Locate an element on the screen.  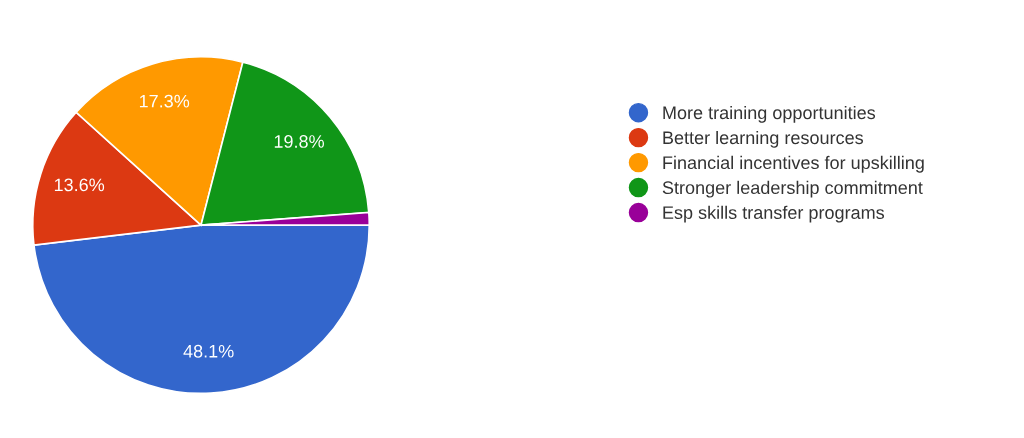
data-label: 13.6% is located at coordinates (79, 185).